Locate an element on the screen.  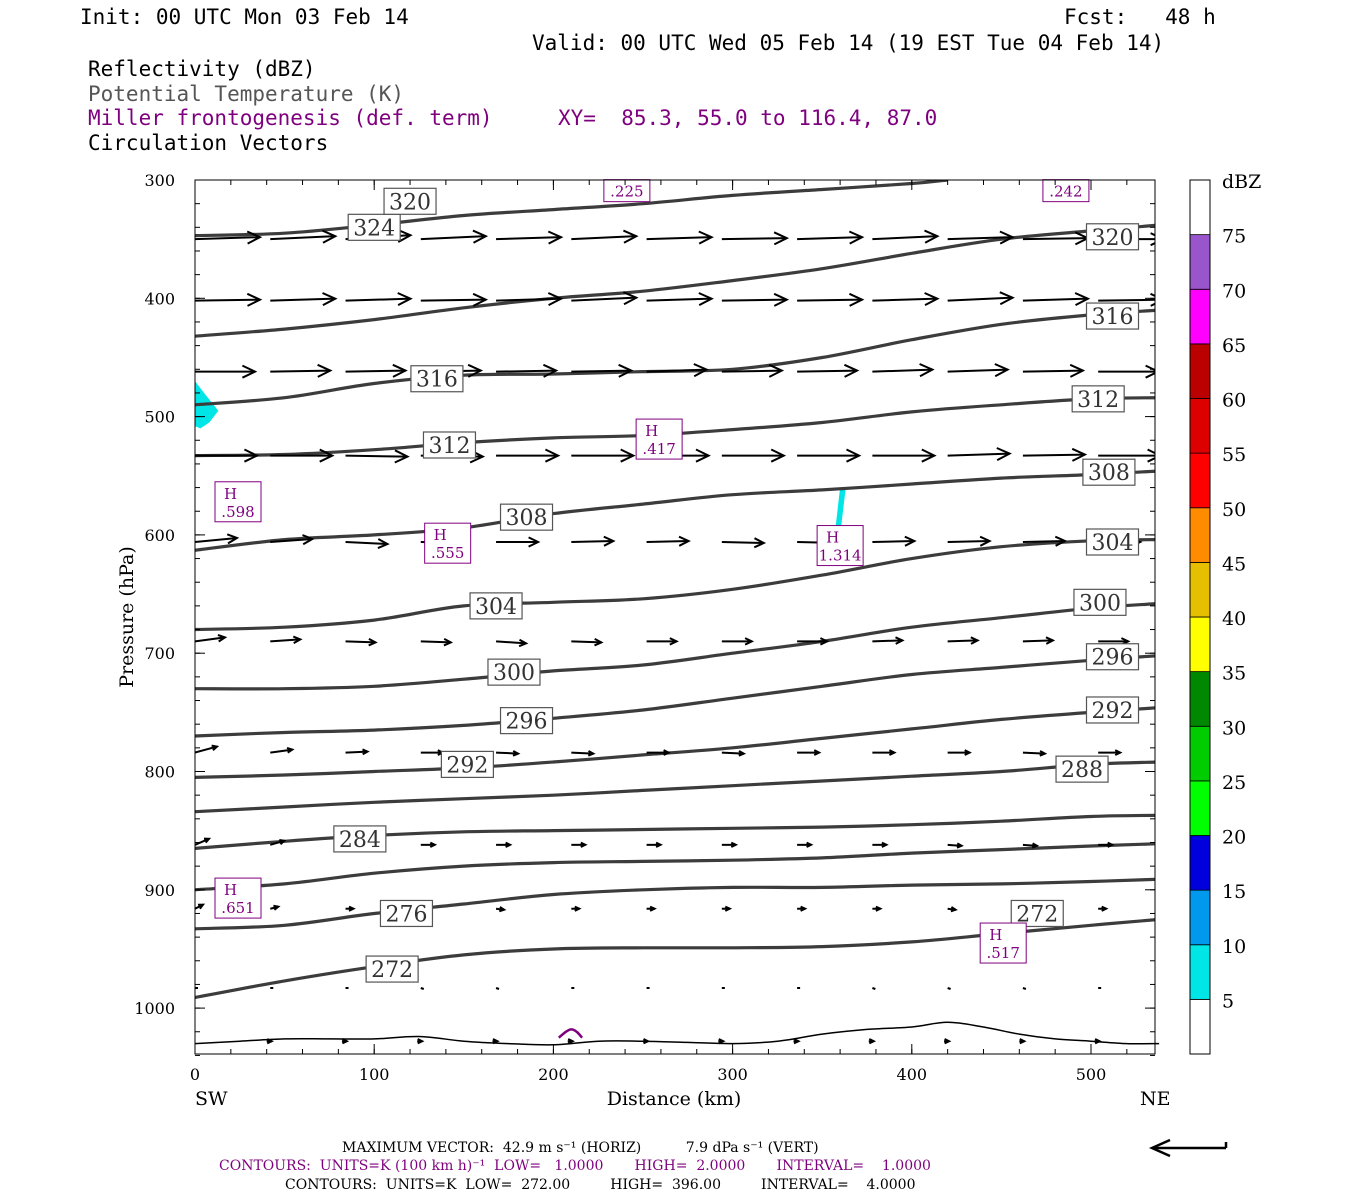
legend-frontogenesis: Miller frontogenesis (def. term) is located at coordinates (290, 118).